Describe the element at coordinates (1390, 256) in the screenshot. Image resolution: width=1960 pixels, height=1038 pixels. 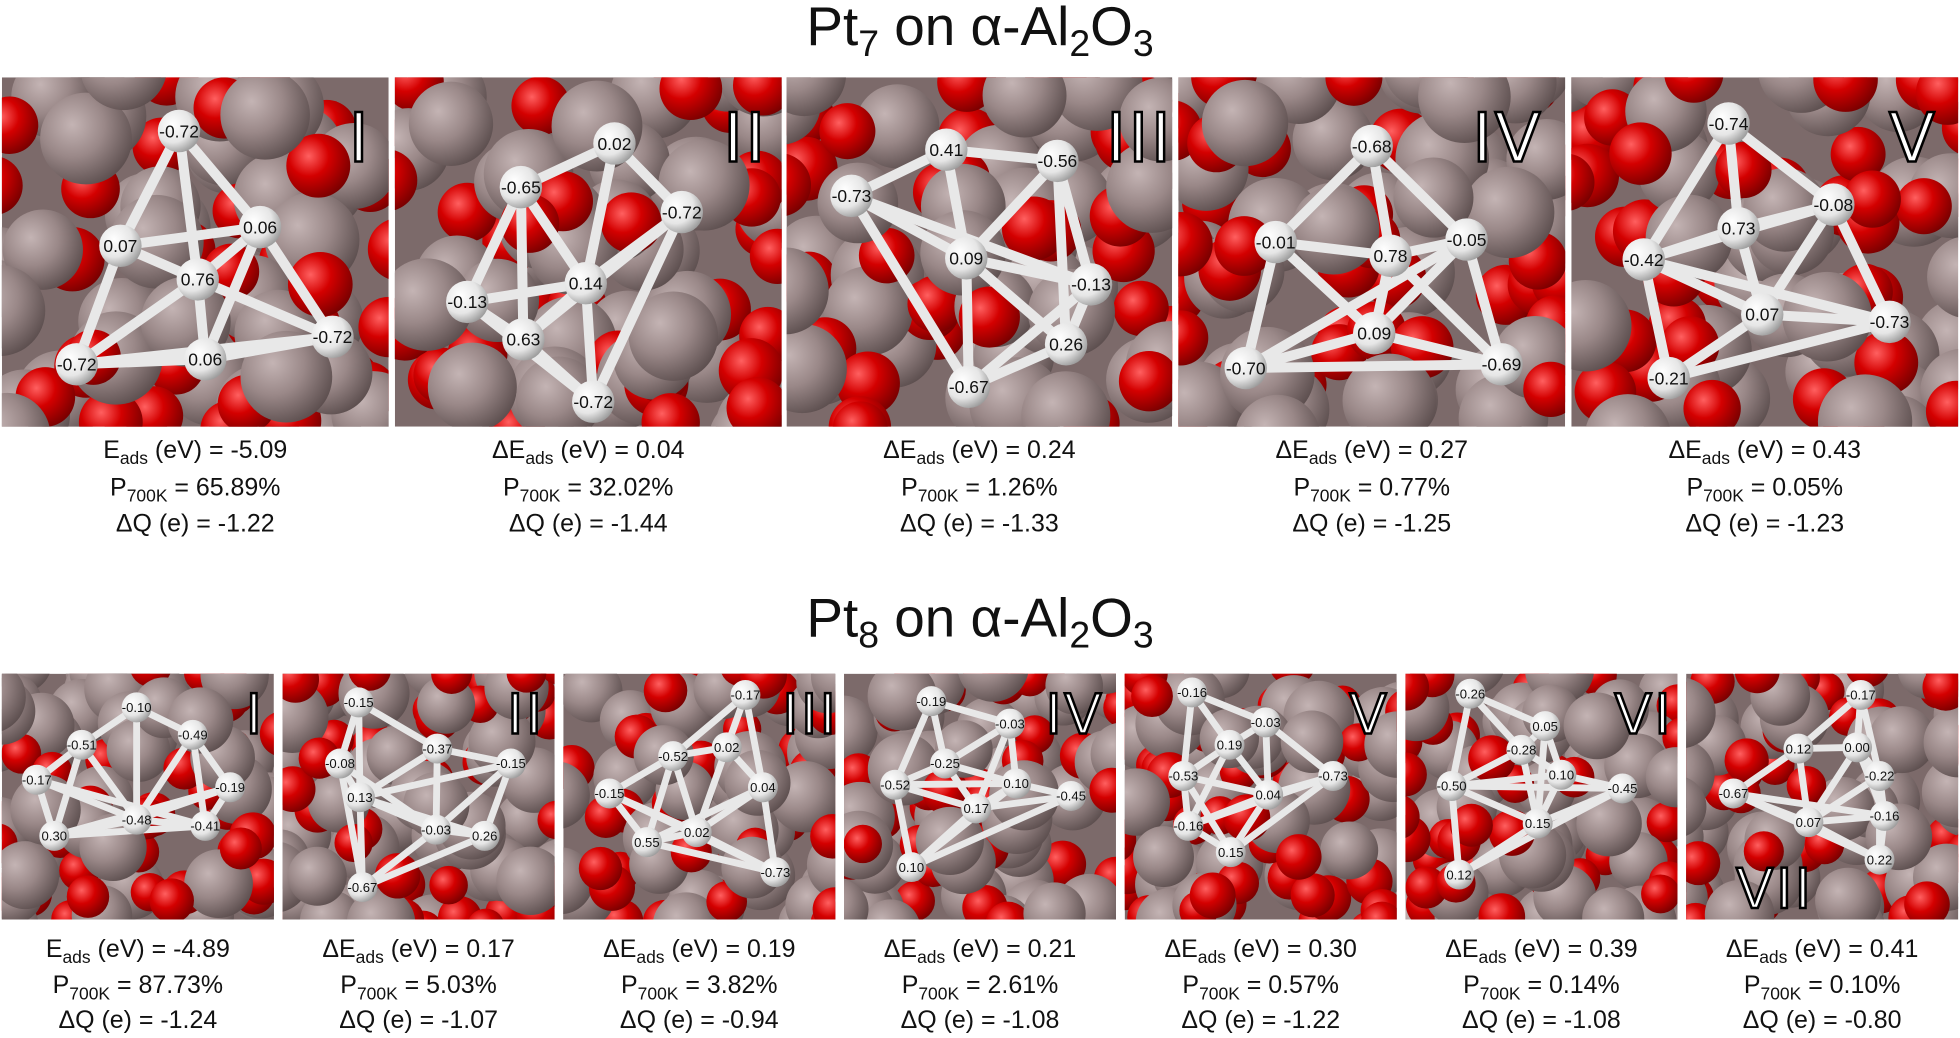
I see `atom-charge: 0.78` at that location.